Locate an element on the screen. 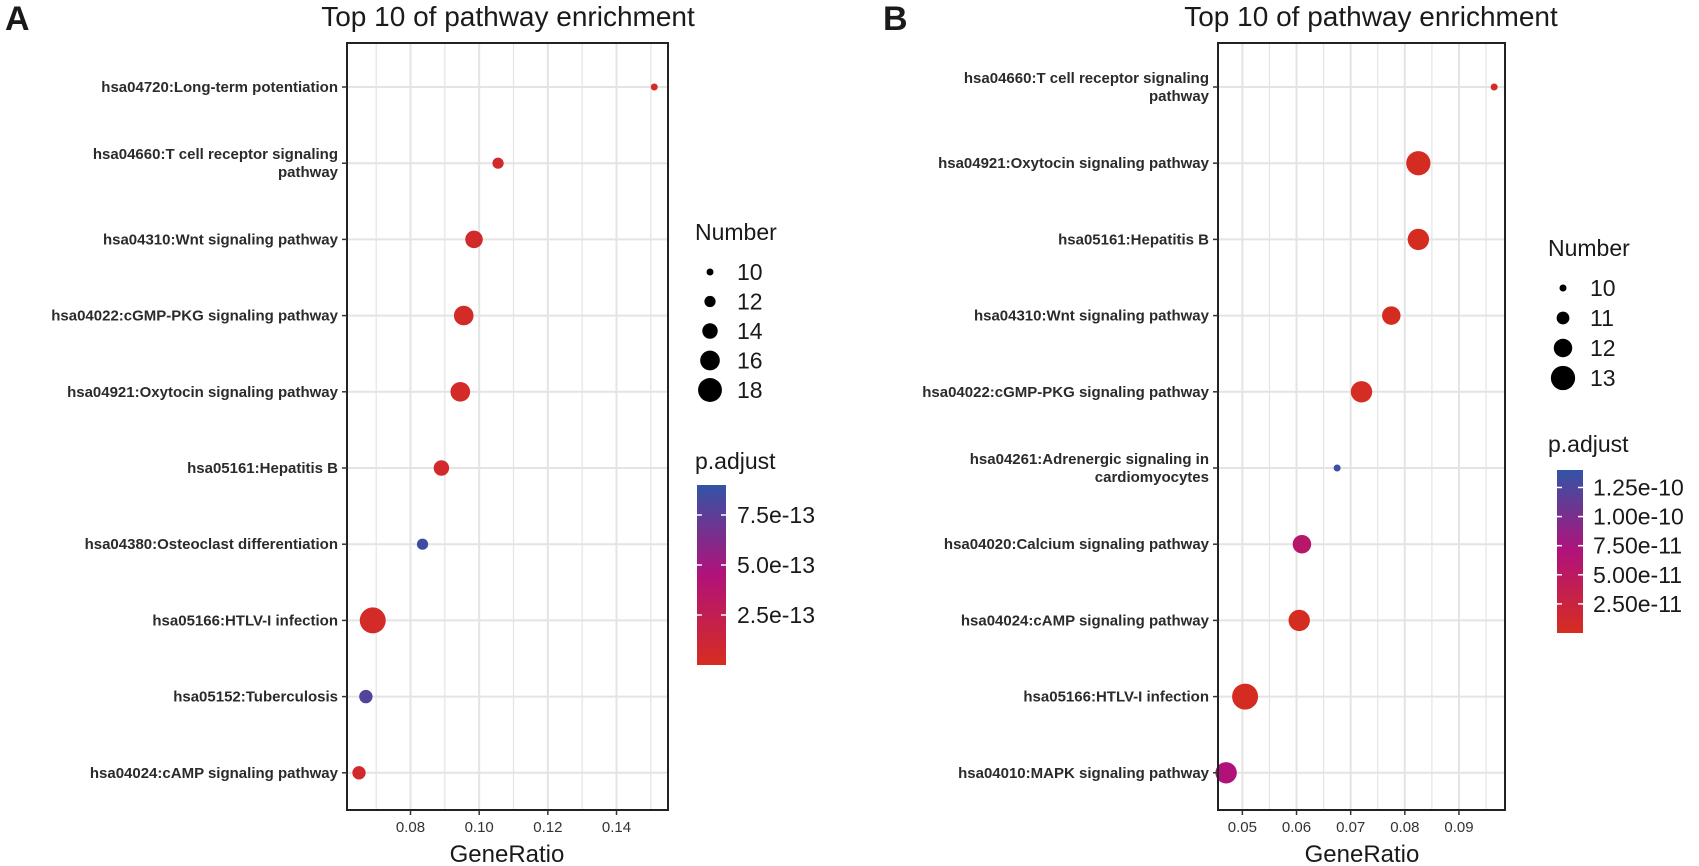 The width and height of the screenshot is (1699, 866). panel-label-a: A is located at coordinates (17, 19).